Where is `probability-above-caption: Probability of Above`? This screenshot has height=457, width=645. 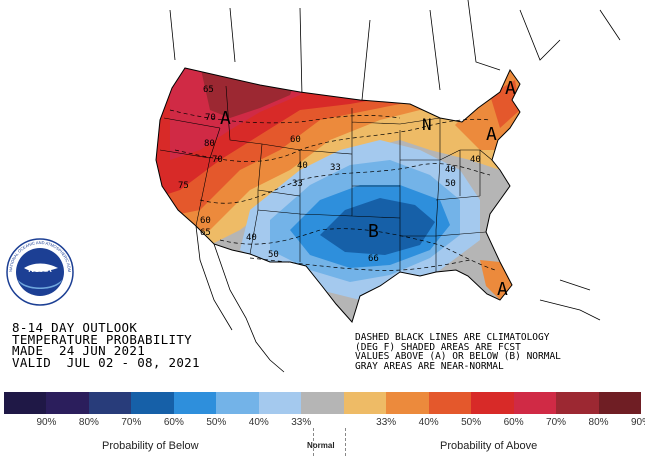 probability-above-caption: Probability of Above is located at coordinates (489, 446).